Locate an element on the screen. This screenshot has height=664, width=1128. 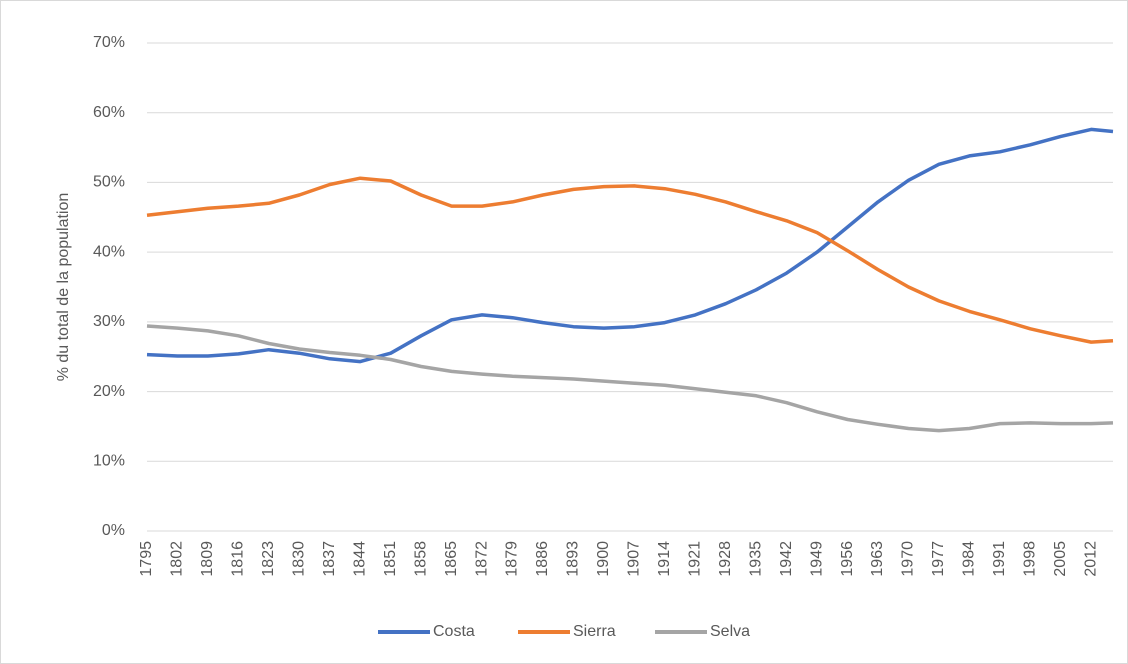
x-tick-label: 1970 is located at coordinates (908, 559).